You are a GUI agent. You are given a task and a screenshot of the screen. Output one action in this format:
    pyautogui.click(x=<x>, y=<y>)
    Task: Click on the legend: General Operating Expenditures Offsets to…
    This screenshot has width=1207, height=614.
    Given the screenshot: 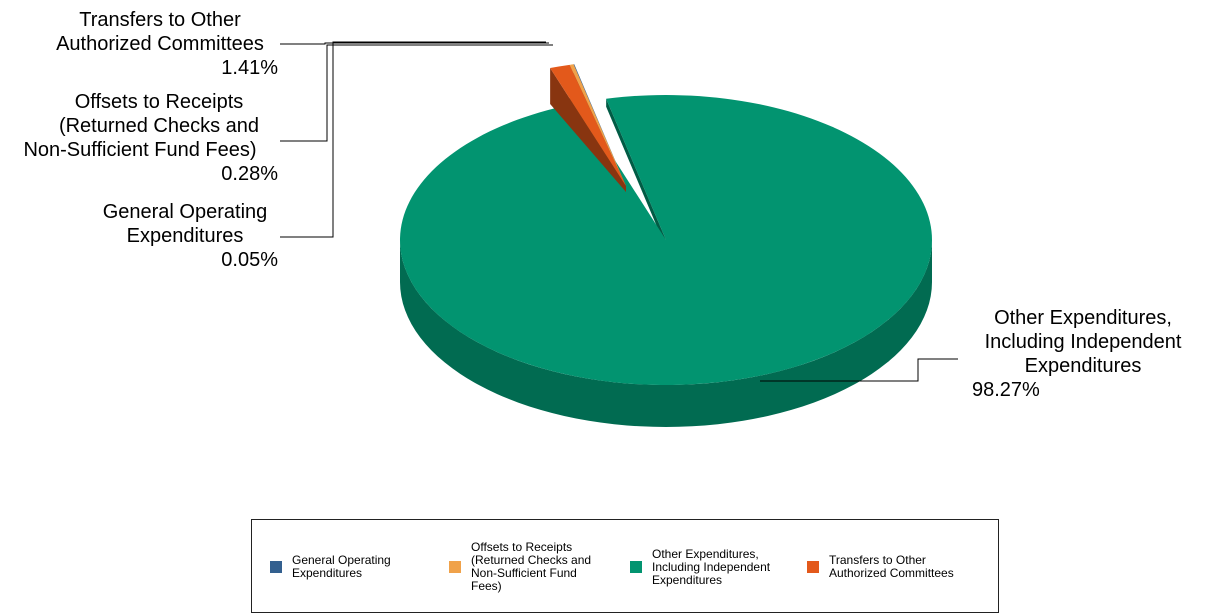 What is the action you would take?
    pyautogui.click(x=625, y=566)
    